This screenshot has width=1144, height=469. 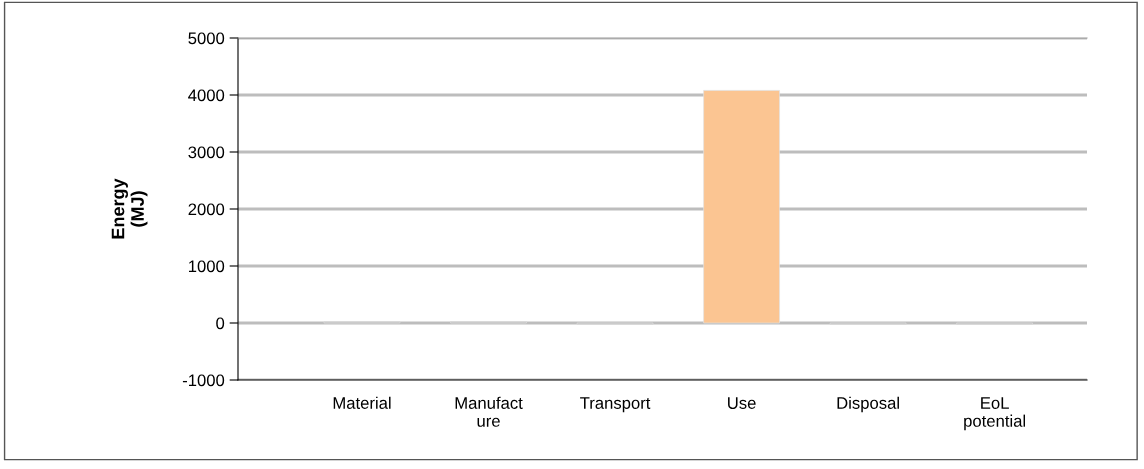 What do you see at coordinates (362, 402) in the screenshot?
I see `x-tick-label: Material` at bounding box center [362, 402].